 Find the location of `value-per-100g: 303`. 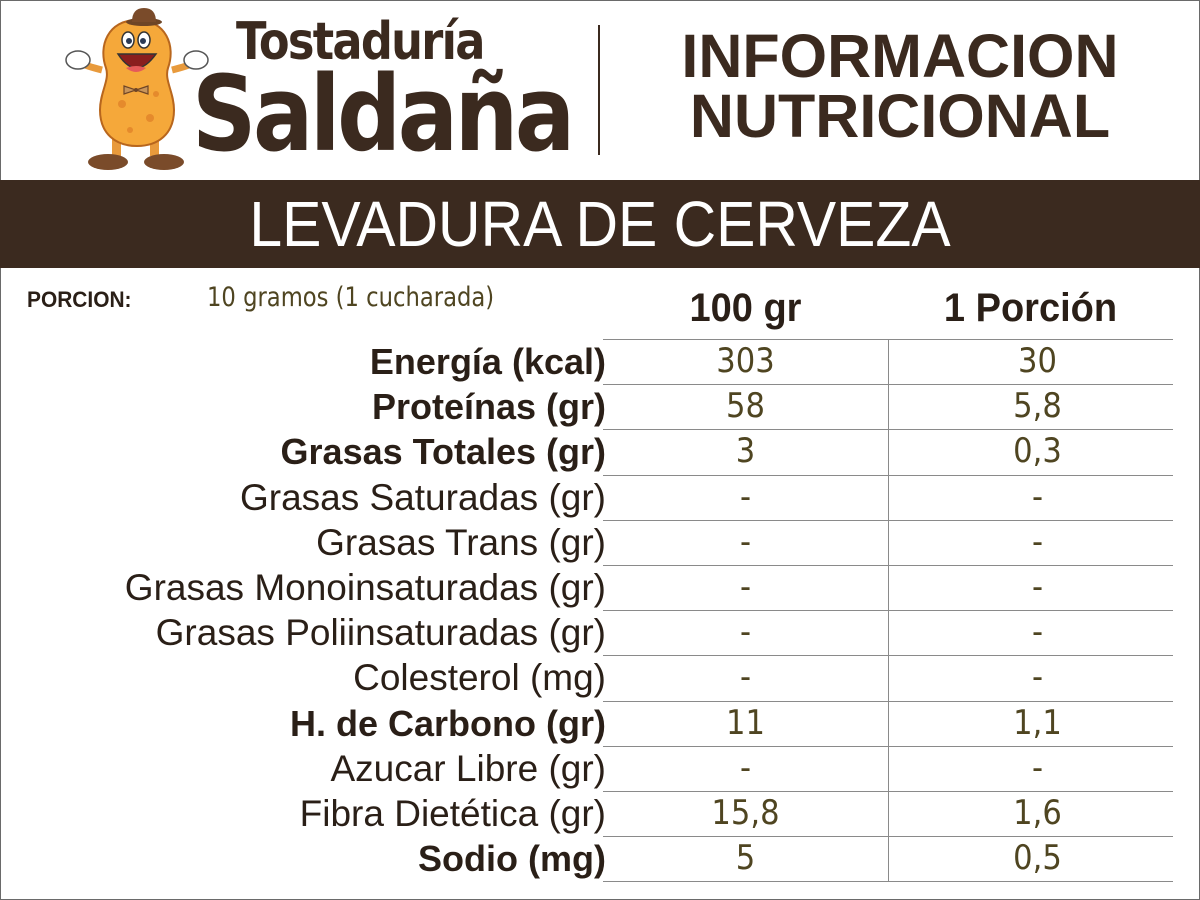

value-per-100g: 303 is located at coordinates (745, 361).